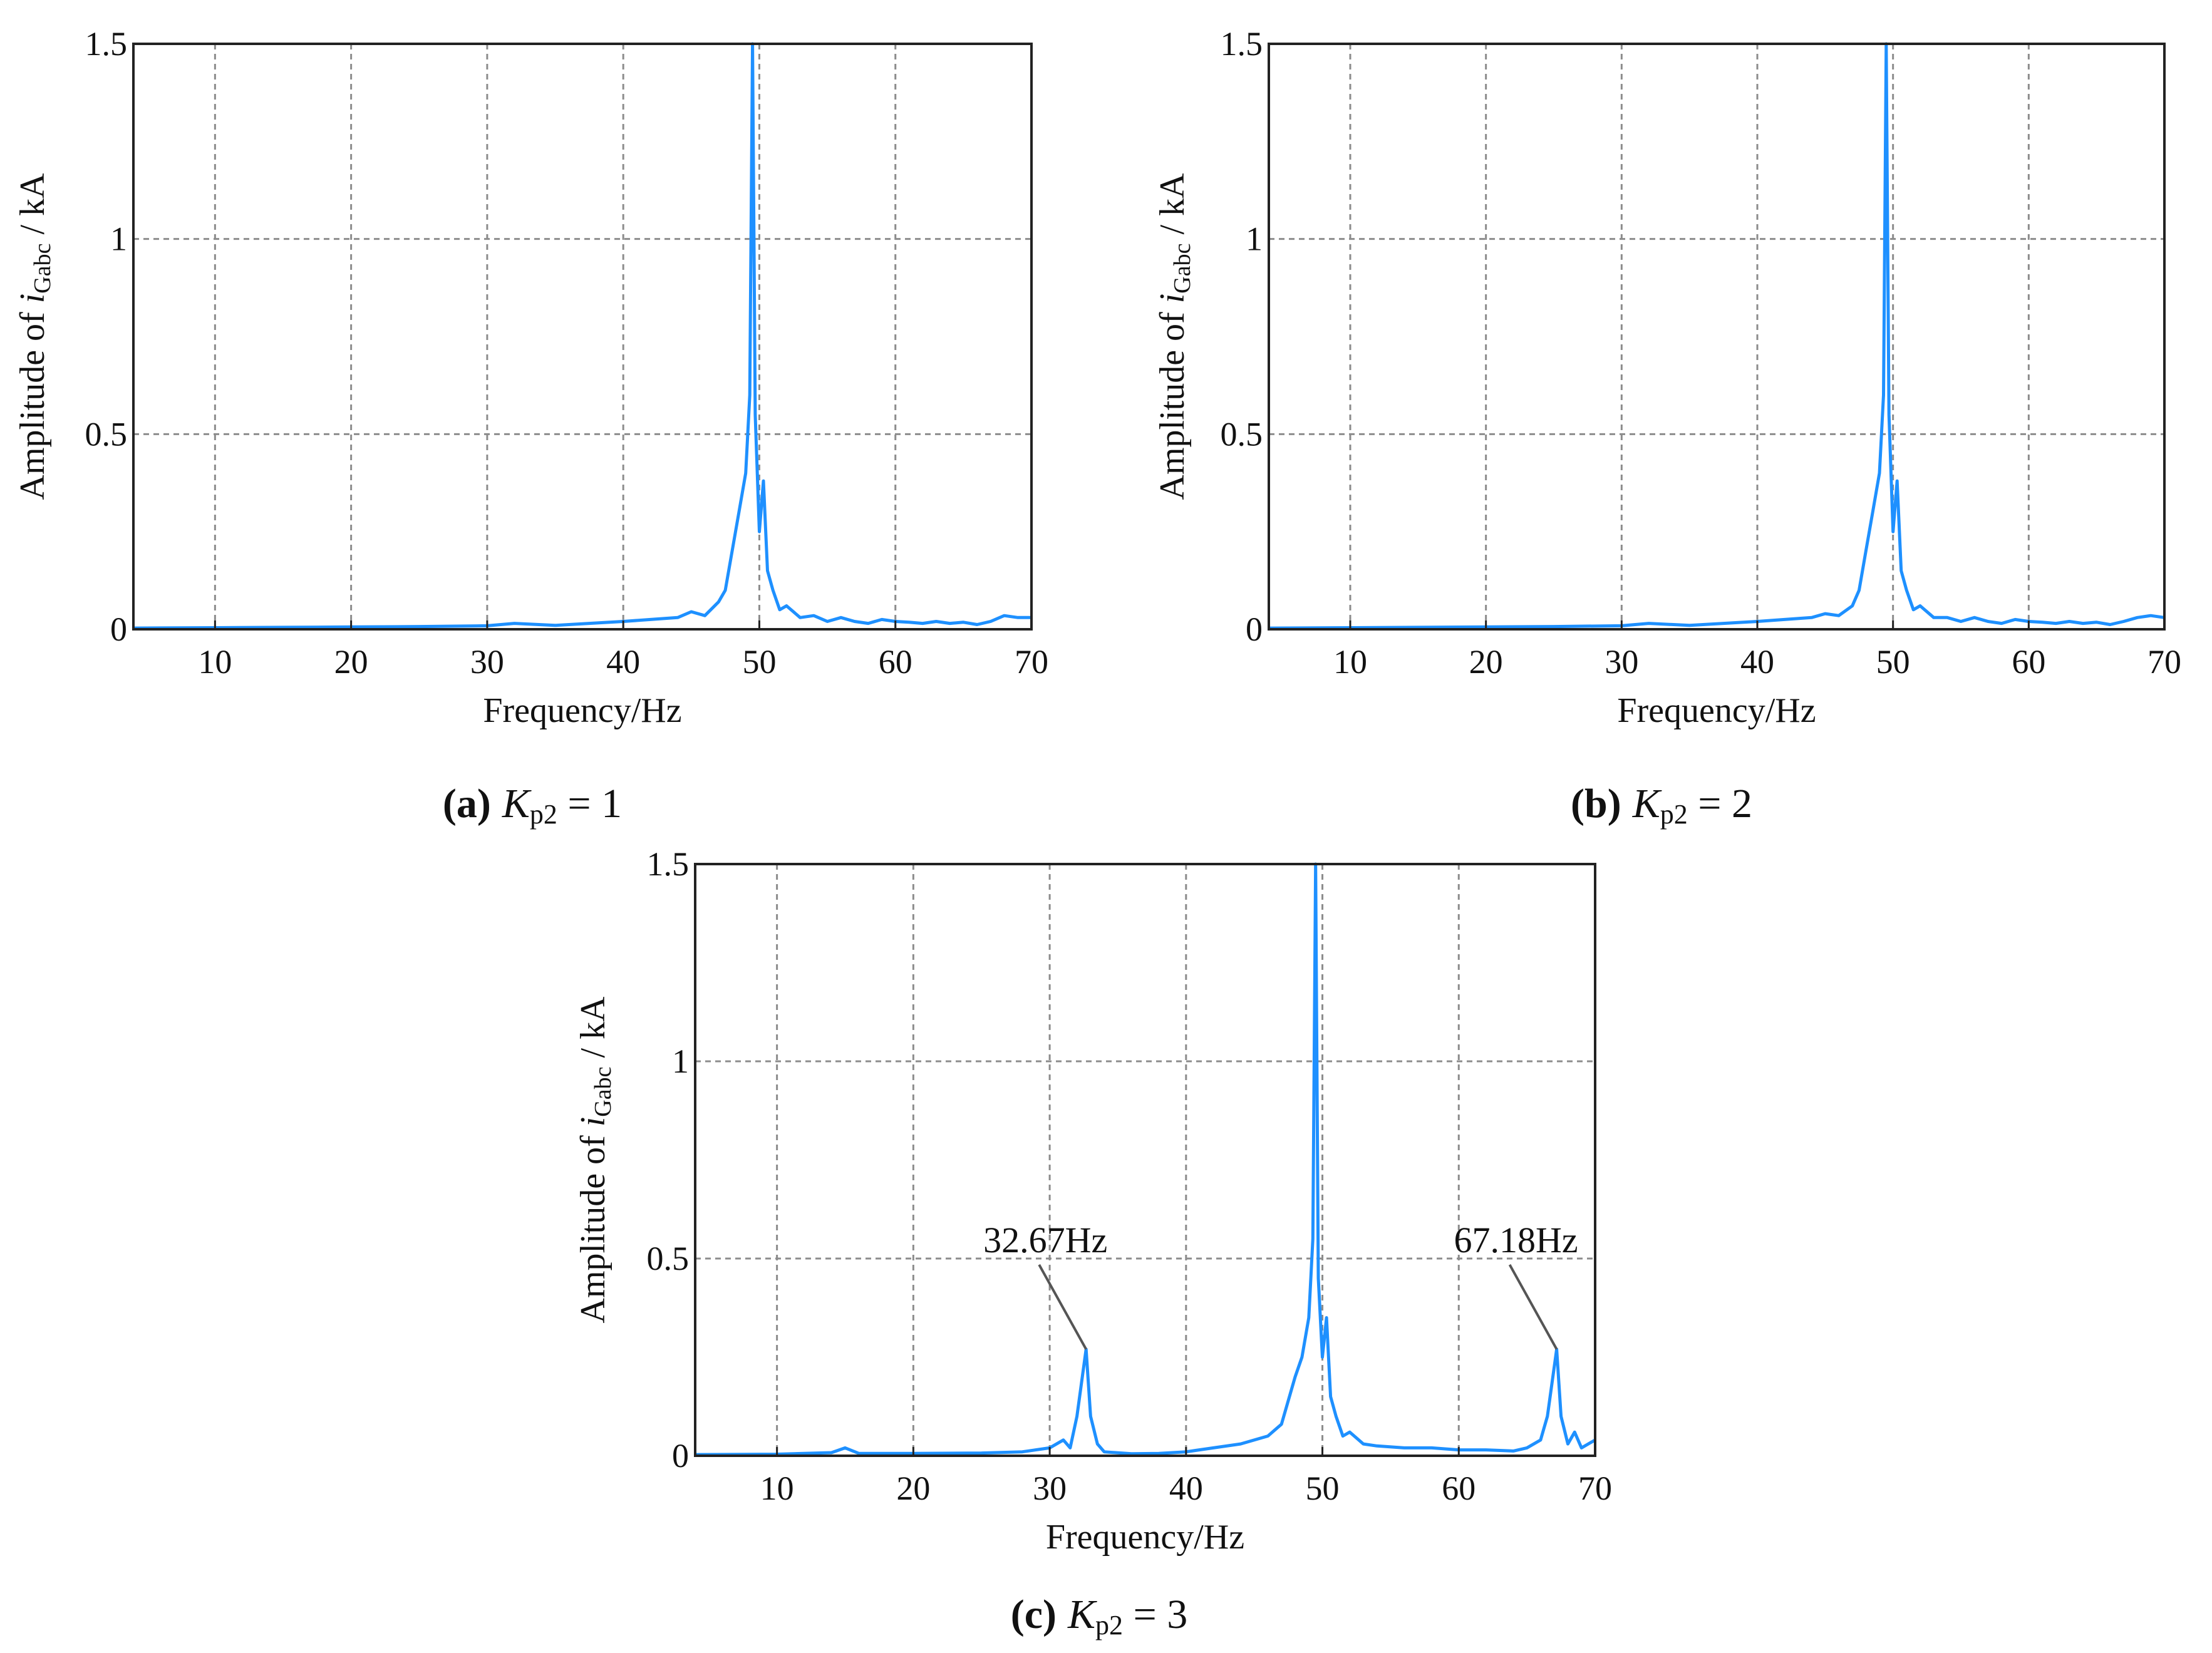 The width and height of the screenshot is (2212, 1653). I want to click on panel-caption: (c) Kp2 = 3, so click(1099, 1616).